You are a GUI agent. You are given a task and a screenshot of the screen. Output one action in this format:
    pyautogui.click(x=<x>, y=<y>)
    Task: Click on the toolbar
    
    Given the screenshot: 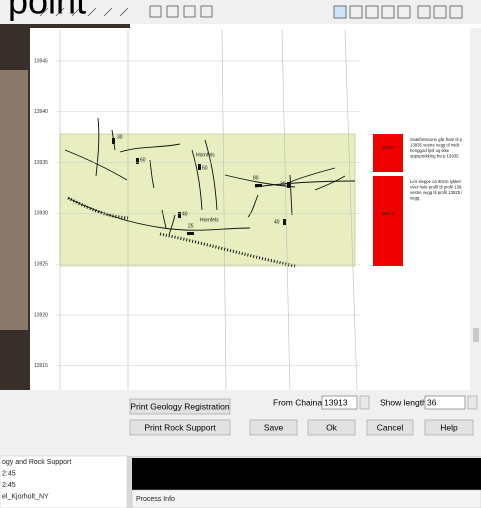 What is the action you would take?
    pyautogui.click(x=240, y=12)
    